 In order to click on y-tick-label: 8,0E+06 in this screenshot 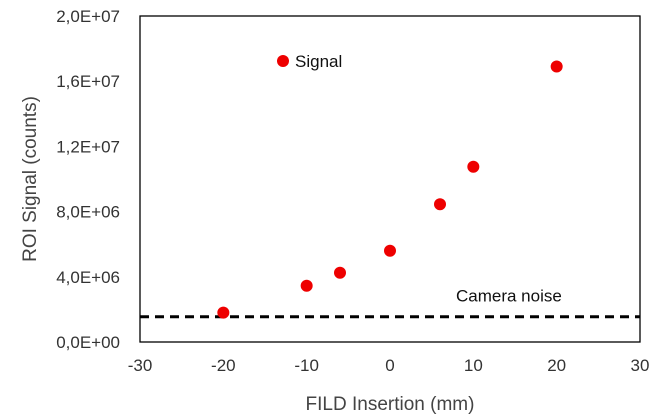, I will do `click(88, 212)`.